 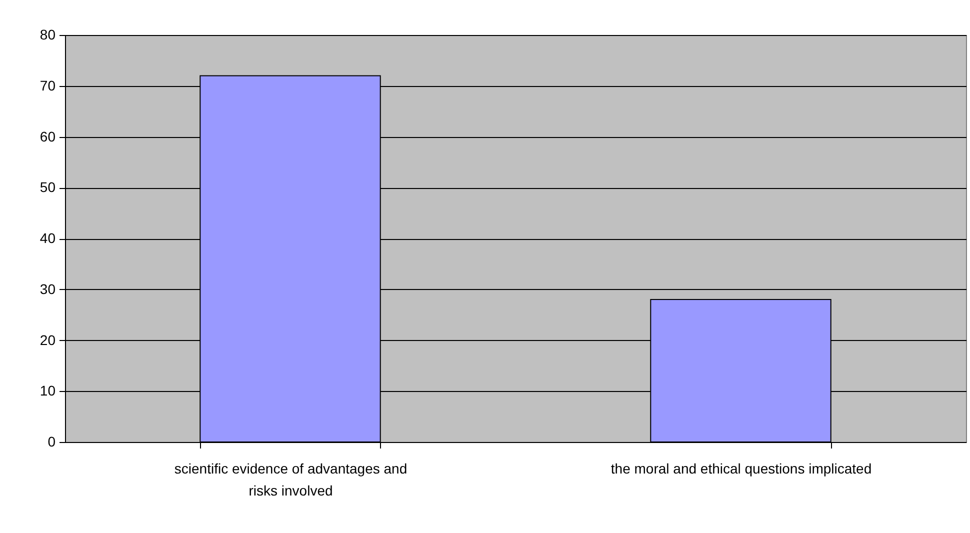 What do you see at coordinates (48, 238) in the screenshot?
I see `y-tick-label: 40` at bounding box center [48, 238].